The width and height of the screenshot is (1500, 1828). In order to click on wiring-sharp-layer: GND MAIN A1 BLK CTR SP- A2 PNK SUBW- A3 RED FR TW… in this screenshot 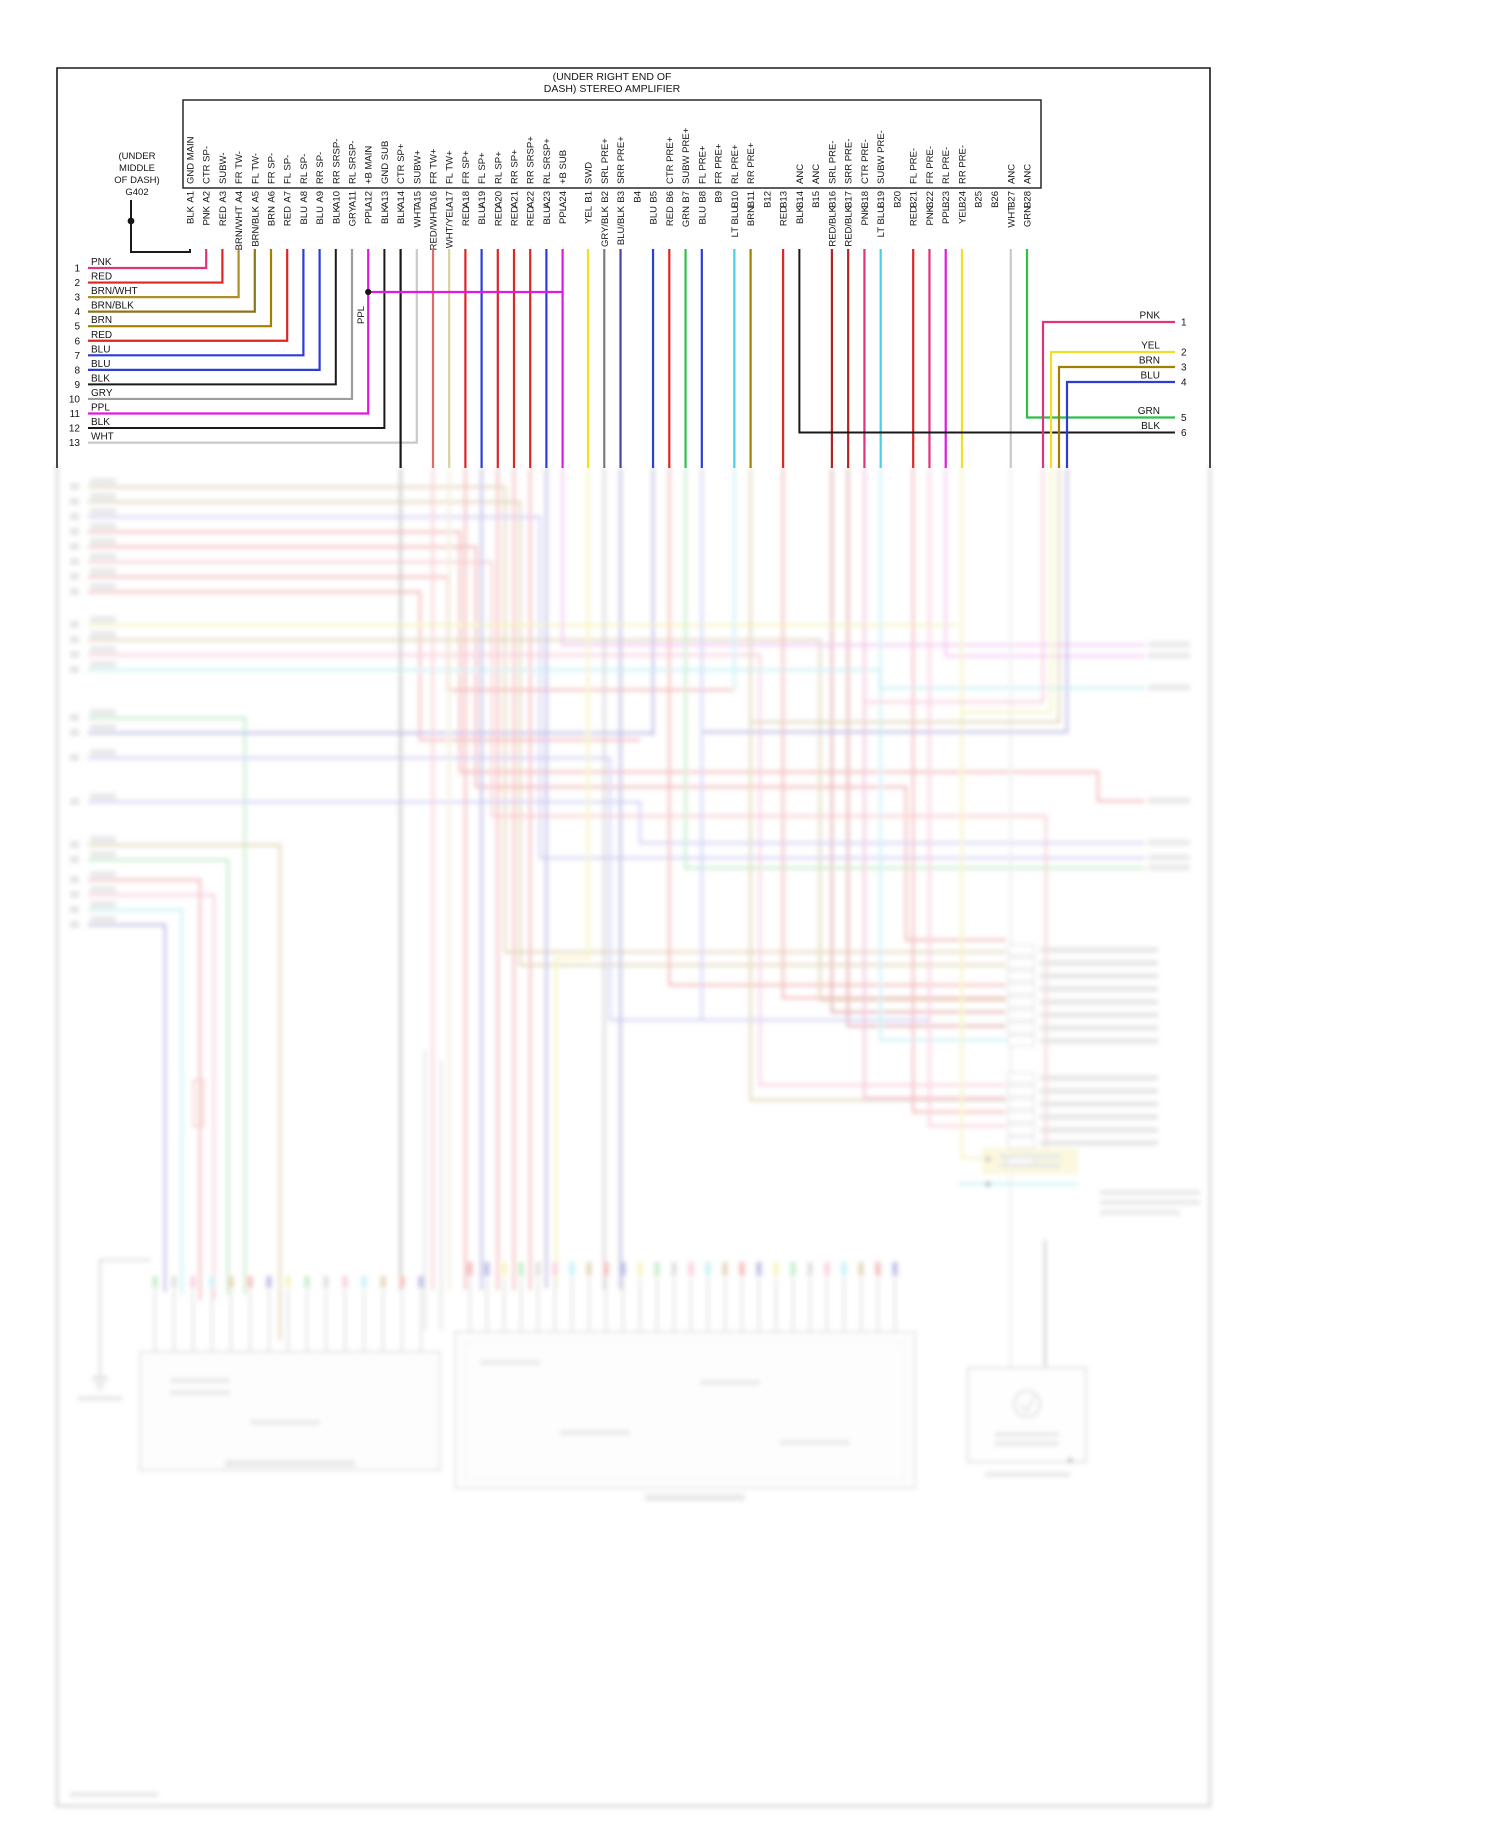, I will do `click(628, 297)`.